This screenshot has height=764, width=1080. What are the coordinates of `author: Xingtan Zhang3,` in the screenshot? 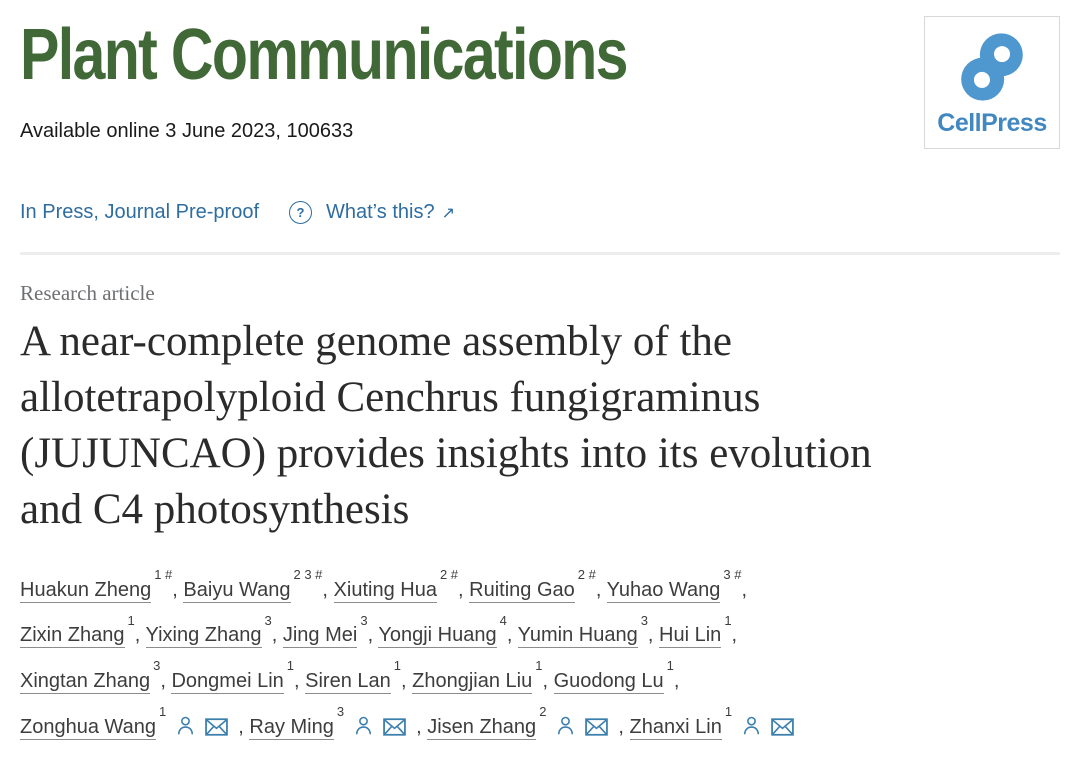 It's located at (96, 676).